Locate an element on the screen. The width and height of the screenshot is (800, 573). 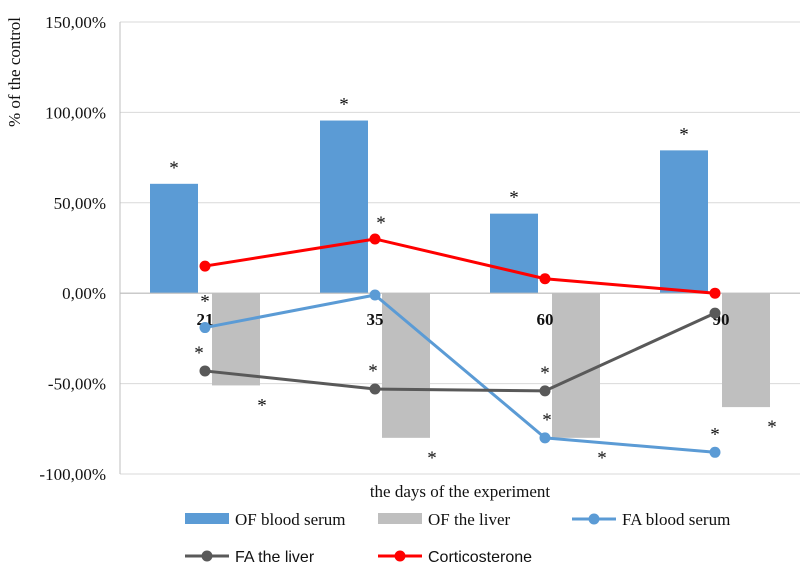
legend-marker-fa-the-liver is located at coordinates (207, 556).